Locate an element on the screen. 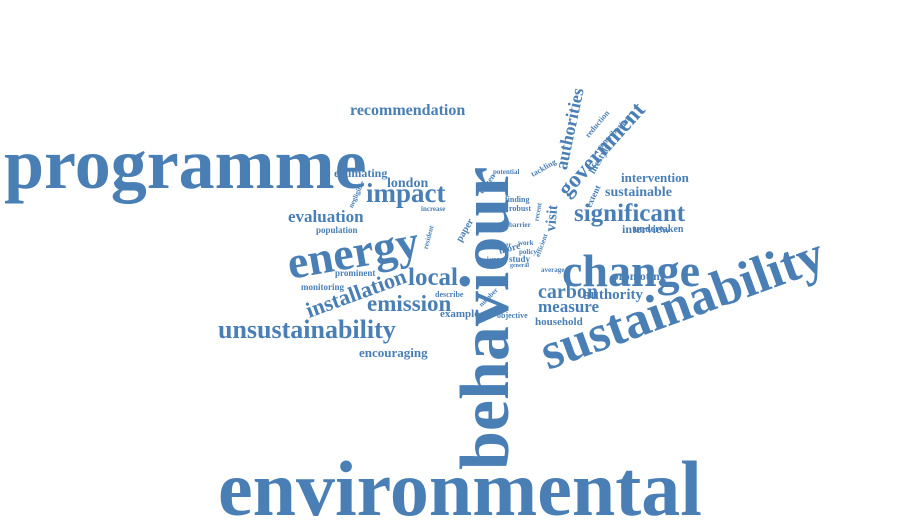  word-change: change is located at coordinates (631, 271).